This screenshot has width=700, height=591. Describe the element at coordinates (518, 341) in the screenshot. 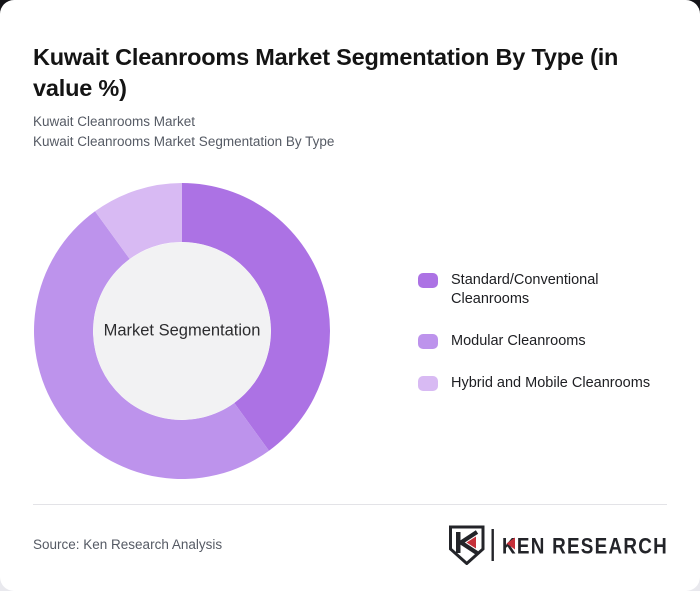

I see `legend-label: Modular Cleanrooms` at that location.